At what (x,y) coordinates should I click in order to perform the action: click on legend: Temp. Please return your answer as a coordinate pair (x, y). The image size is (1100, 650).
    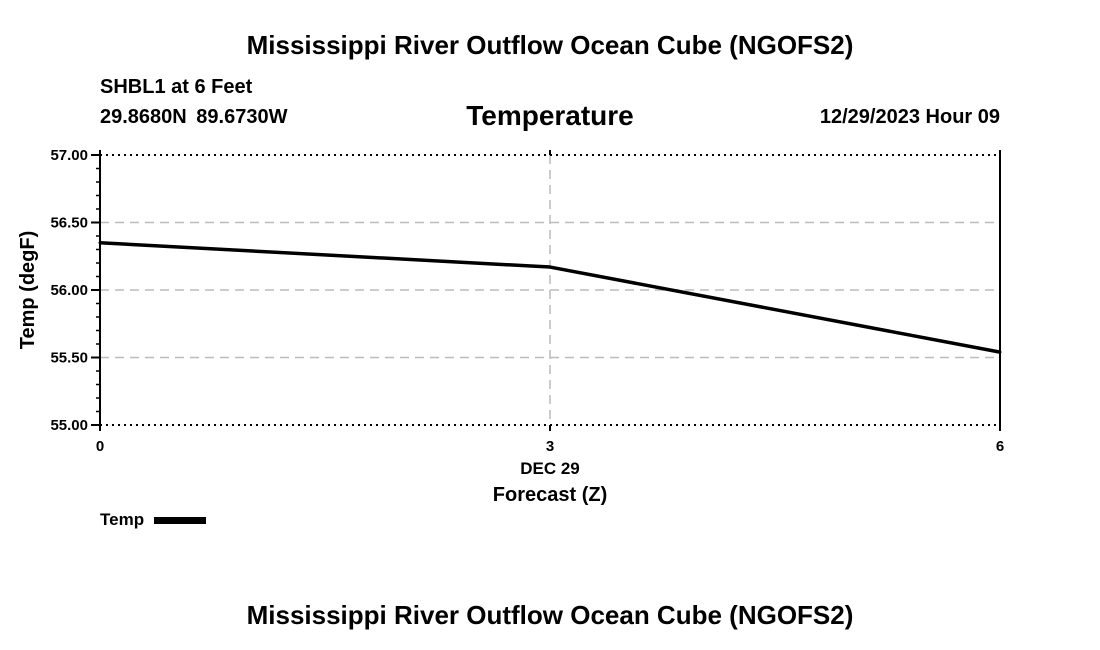
    Looking at the image, I should click on (153, 520).